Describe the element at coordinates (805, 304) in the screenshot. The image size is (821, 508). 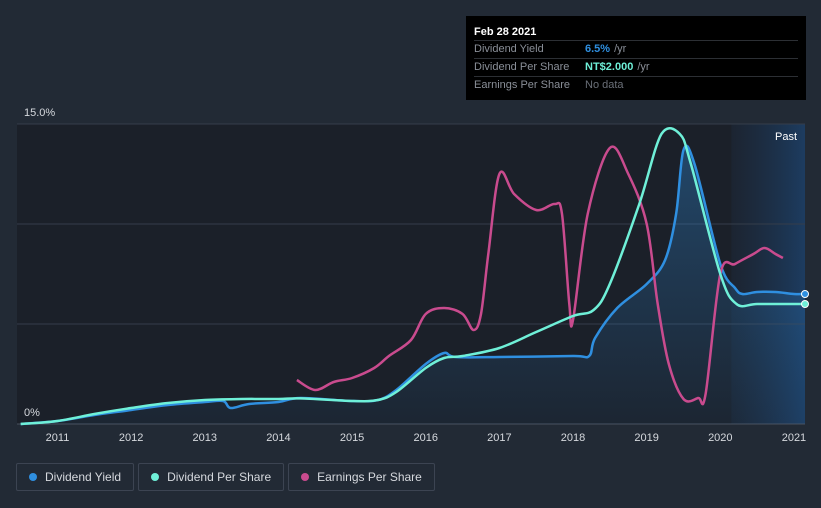
I see `series-end-point-dividend-per-share` at that location.